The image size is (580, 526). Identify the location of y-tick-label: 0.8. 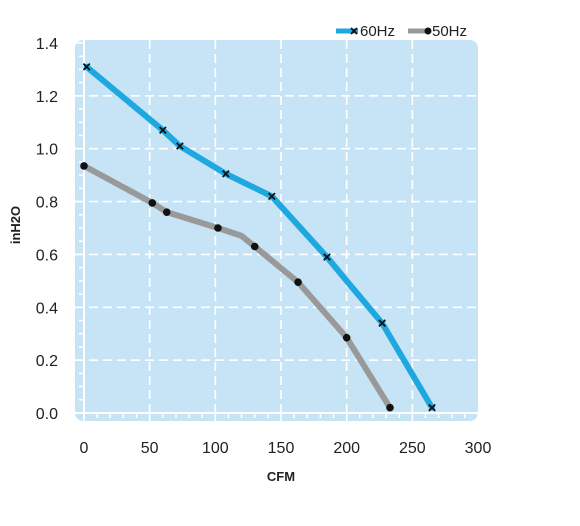
(47, 203).